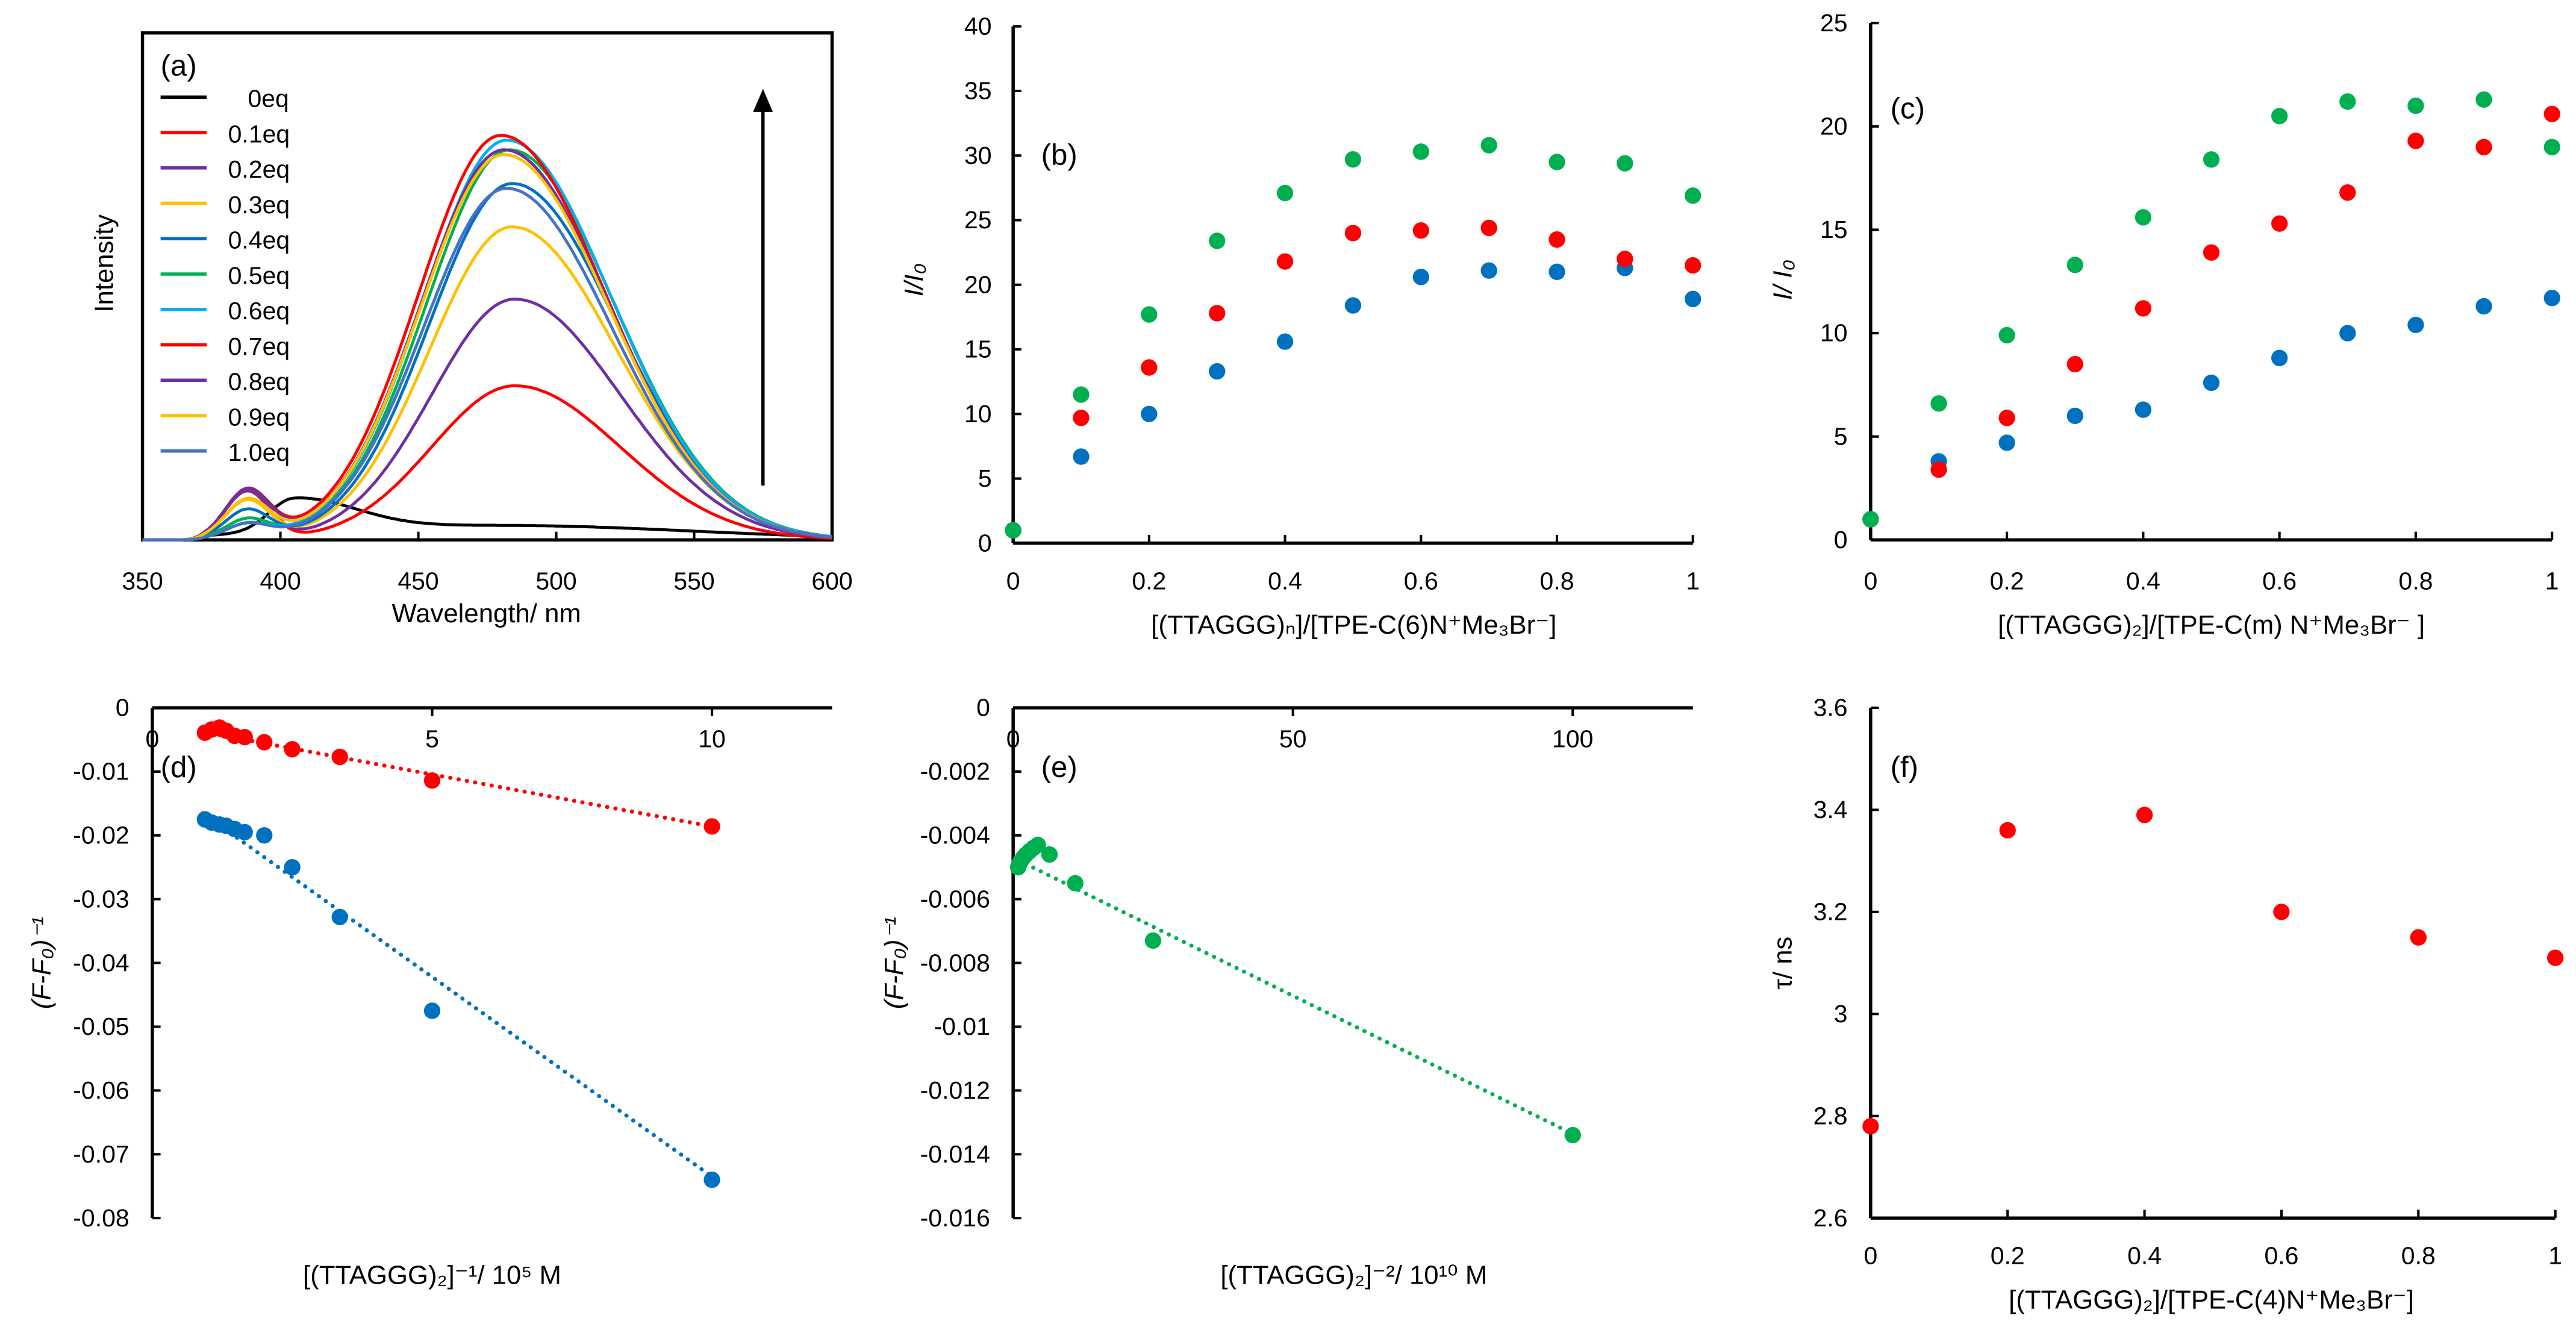  Describe the element at coordinates (2552, 581) in the screenshot. I see `x-tick-label: 1` at that location.